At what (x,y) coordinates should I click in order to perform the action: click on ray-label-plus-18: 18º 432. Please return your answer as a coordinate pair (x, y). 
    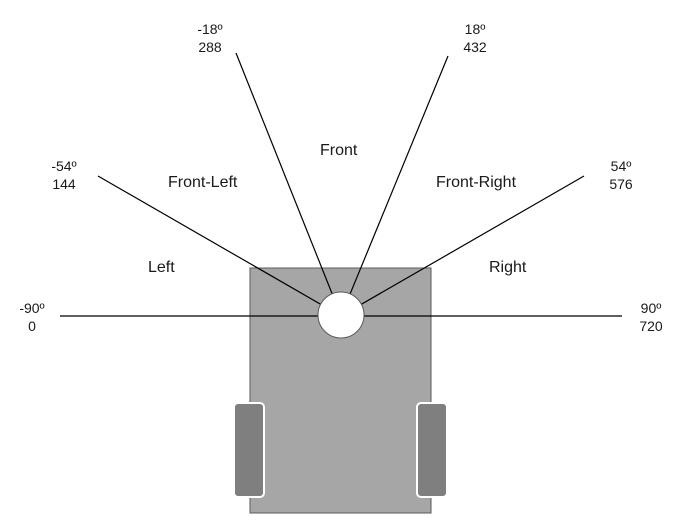
    Looking at the image, I should click on (475, 38).